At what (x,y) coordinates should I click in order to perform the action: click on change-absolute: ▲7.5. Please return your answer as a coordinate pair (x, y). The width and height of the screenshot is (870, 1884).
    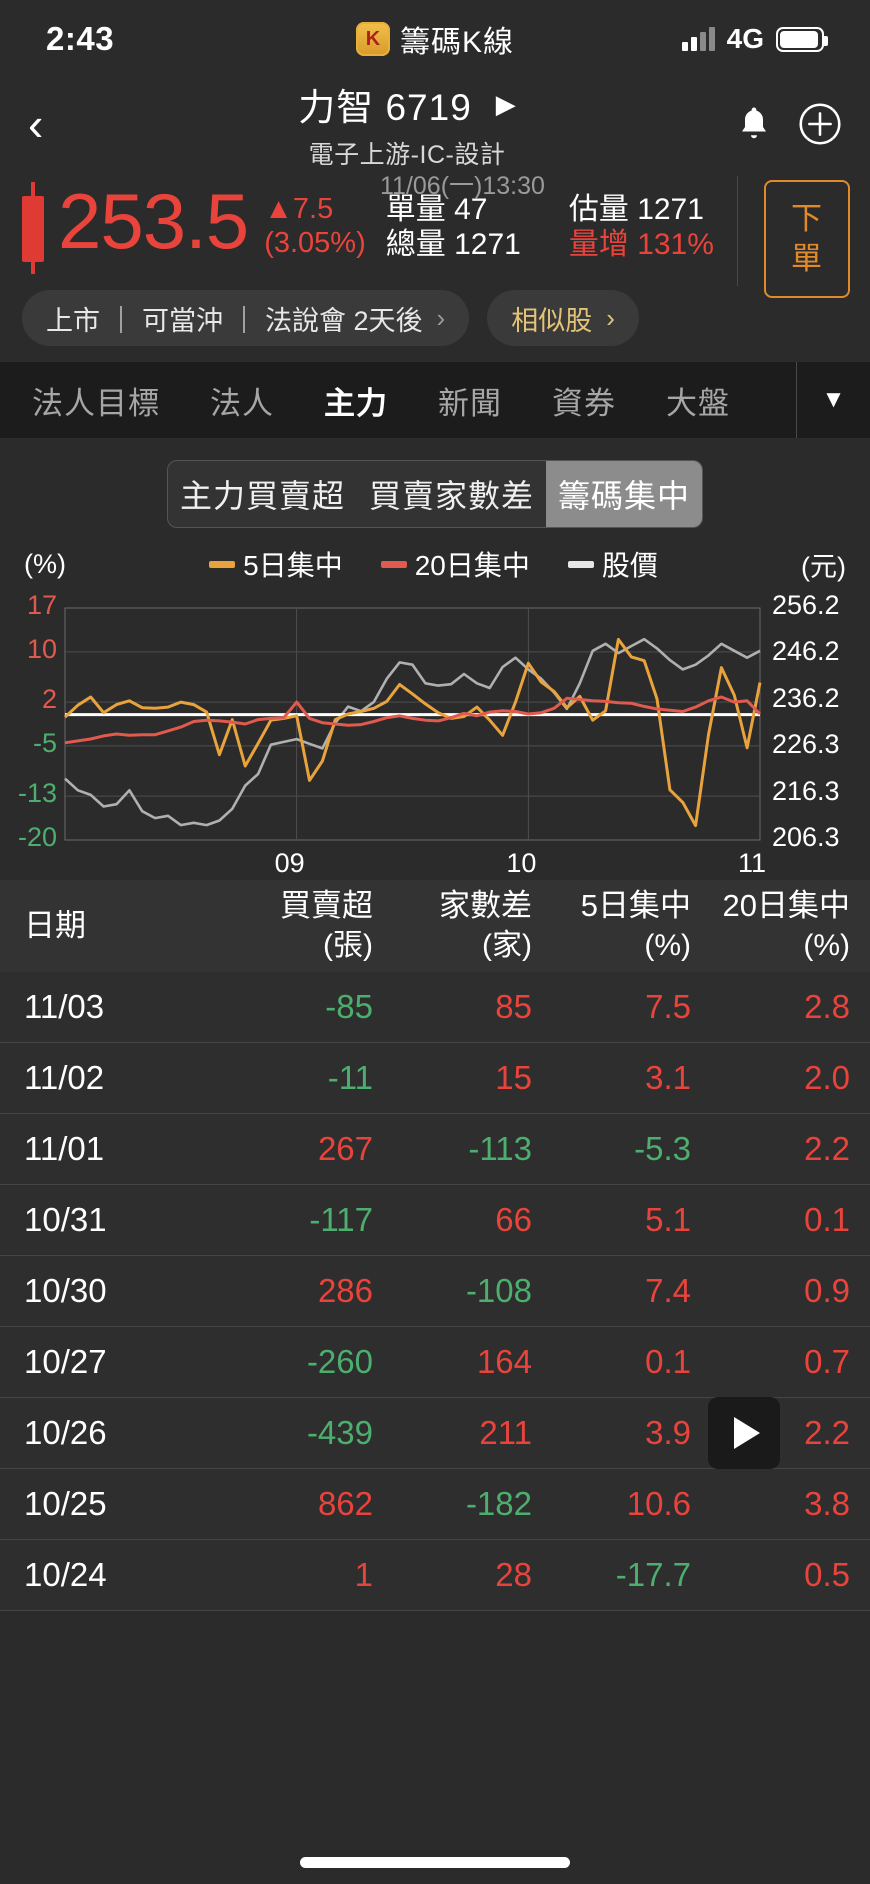
    Looking at the image, I should click on (299, 209).